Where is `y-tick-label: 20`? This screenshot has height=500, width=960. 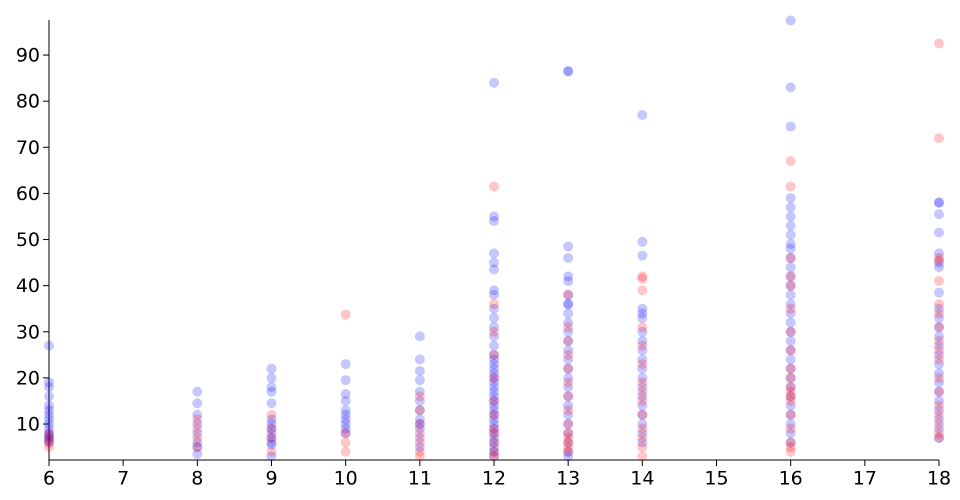
y-tick-label: 20 is located at coordinates (28, 378).